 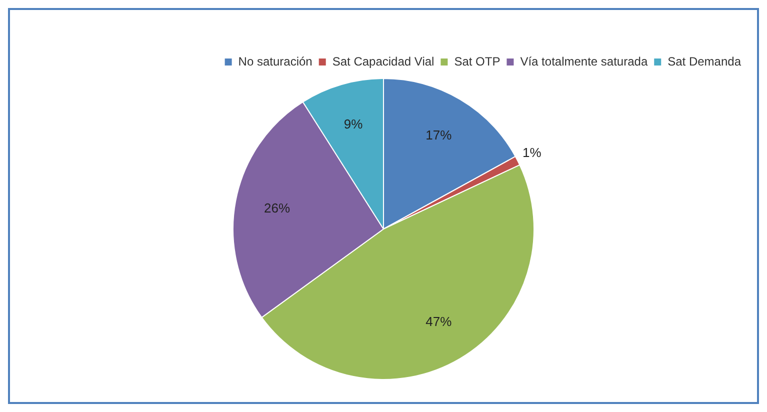 What do you see at coordinates (705, 61) in the screenshot?
I see `legend-label: Sat Demanda` at bounding box center [705, 61].